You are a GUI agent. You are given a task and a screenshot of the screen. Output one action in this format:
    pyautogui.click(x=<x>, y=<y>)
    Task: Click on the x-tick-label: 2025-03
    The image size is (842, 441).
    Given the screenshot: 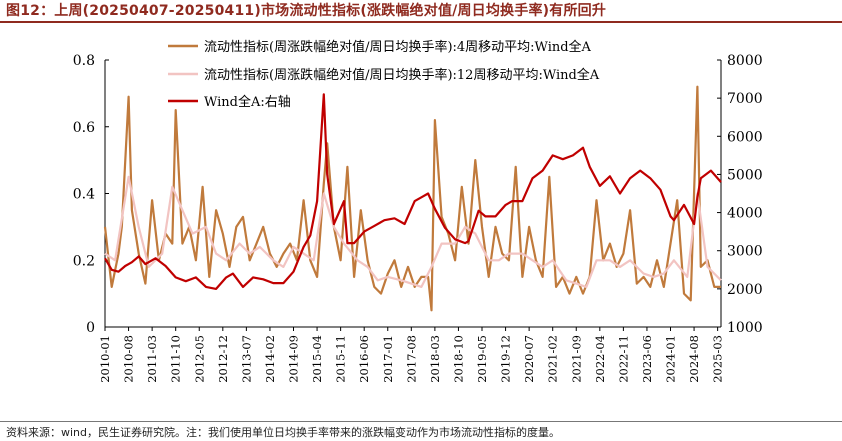 What is the action you would take?
    pyautogui.click(x=718, y=359)
    